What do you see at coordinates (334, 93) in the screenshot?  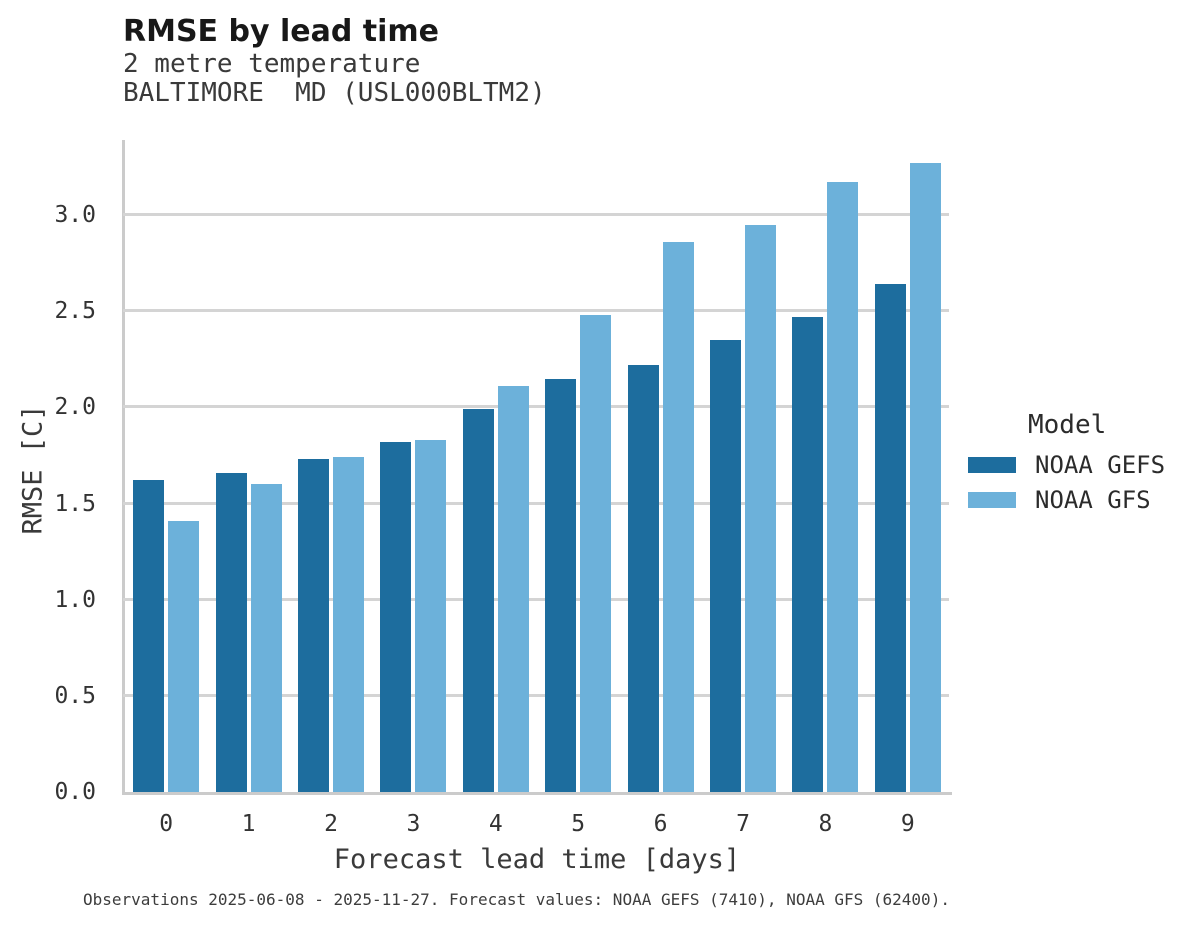 I see `chart-subtitle-station: BALTIMORE MD (USL000BLTM2)` at bounding box center [334, 93].